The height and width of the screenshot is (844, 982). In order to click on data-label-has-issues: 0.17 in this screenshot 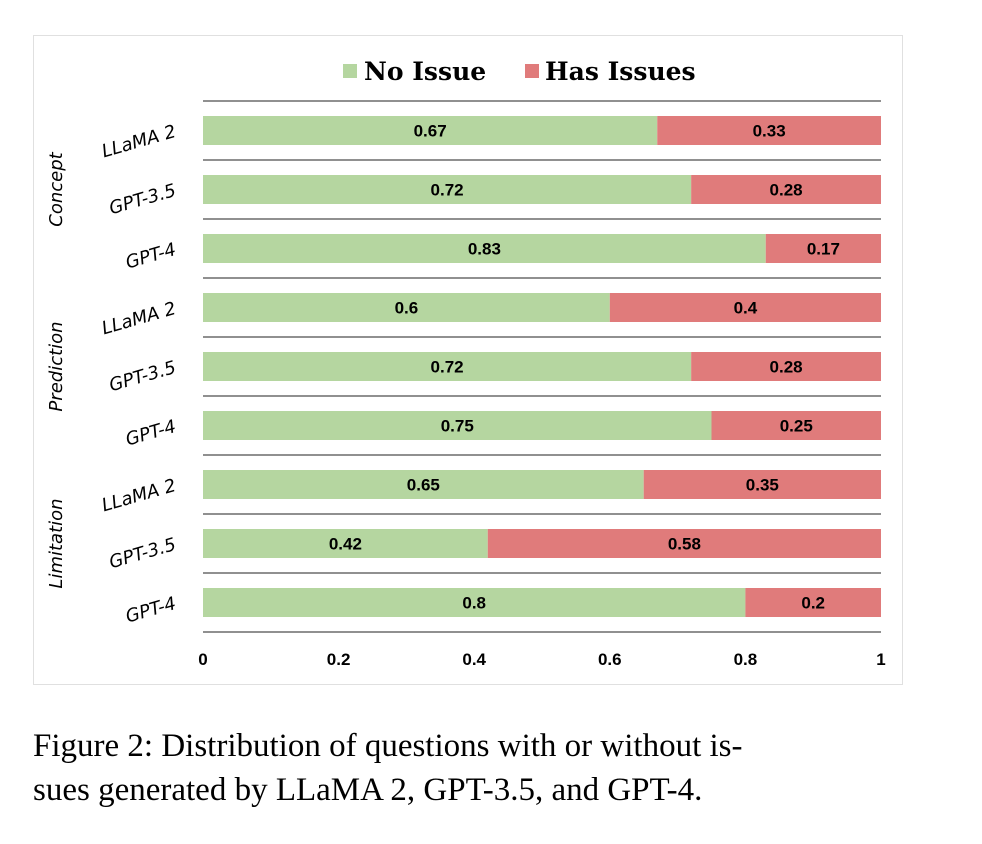, I will do `click(823, 249)`.